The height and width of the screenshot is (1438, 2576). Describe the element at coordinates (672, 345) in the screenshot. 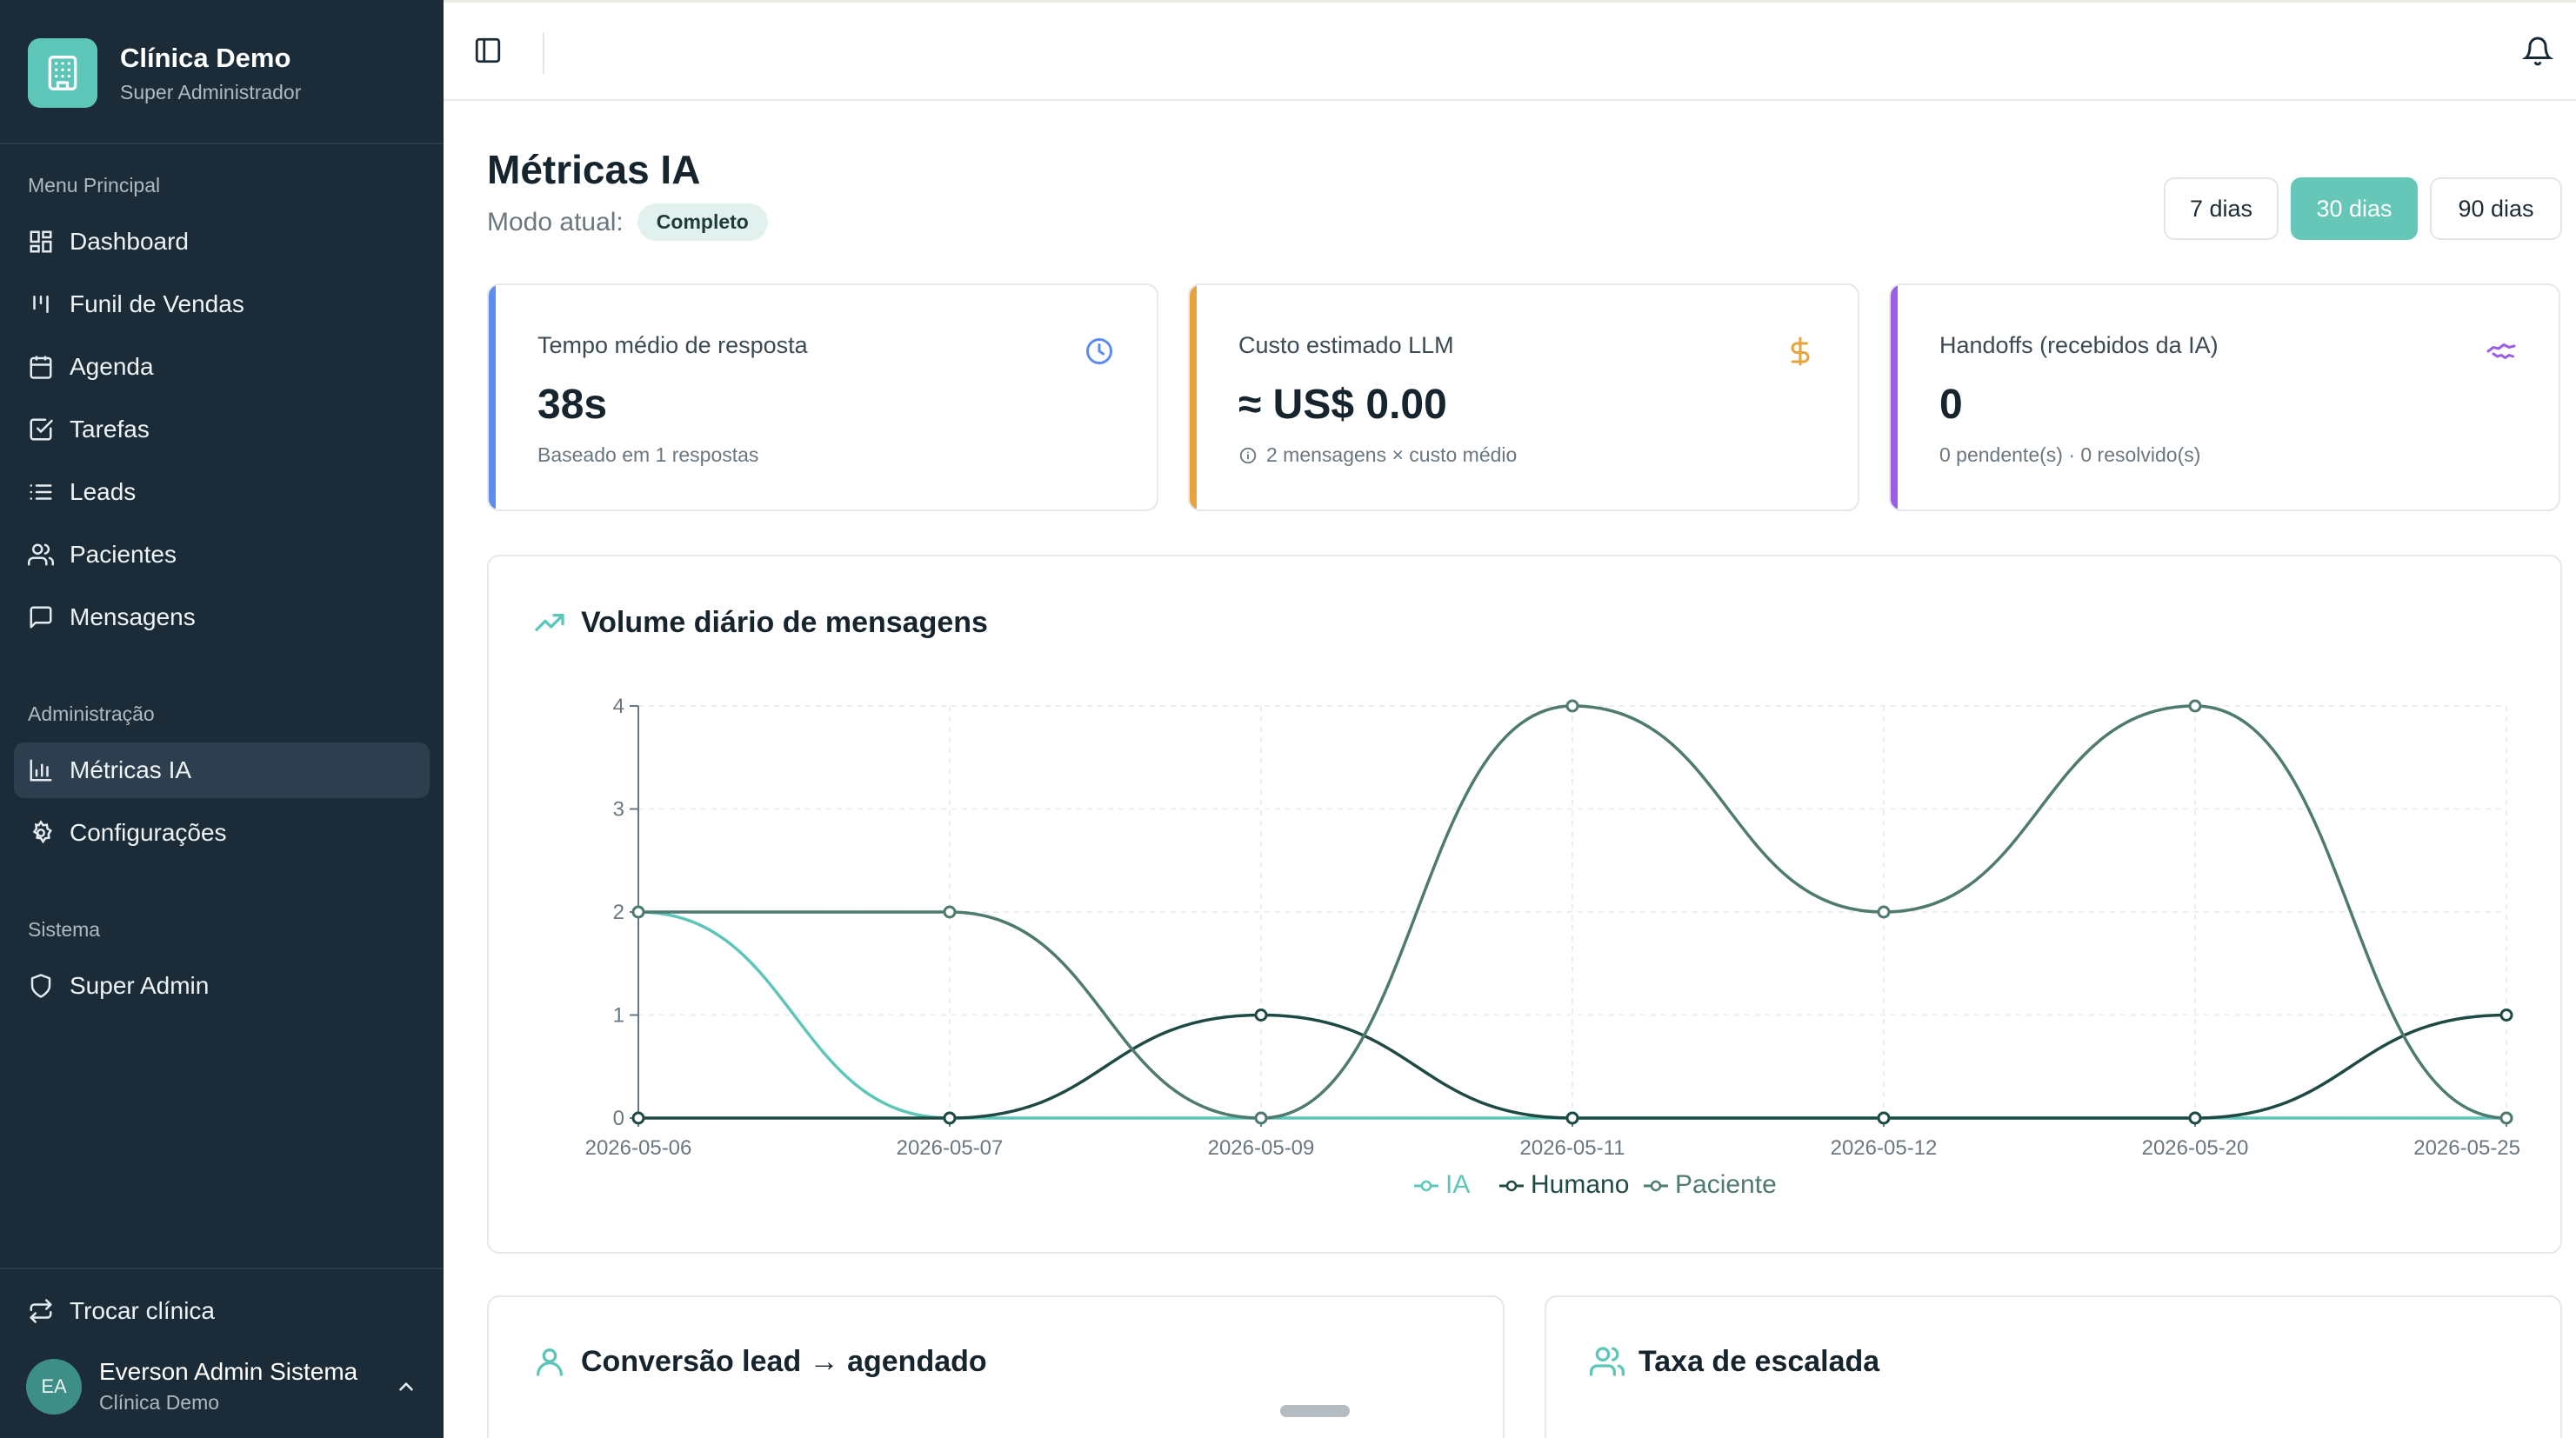

I see `stat-label: Tempo médio de resposta` at that location.